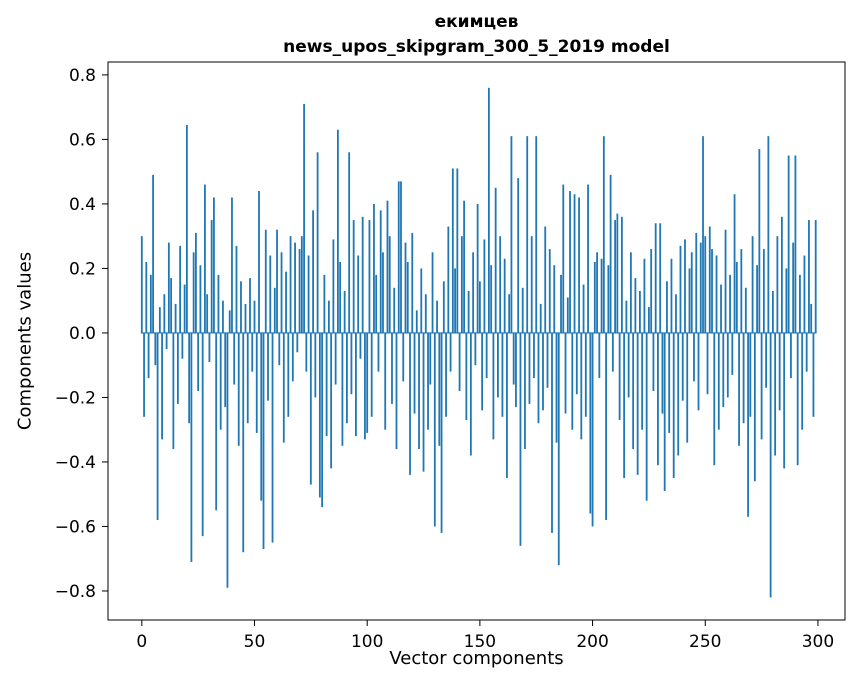 This screenshot has width=867, height=696. Describe the element at coordinates (476, 46) in the screenshot. I see `chart-title-model: news_upos_skipgram_300_5_2019 model` at that location.